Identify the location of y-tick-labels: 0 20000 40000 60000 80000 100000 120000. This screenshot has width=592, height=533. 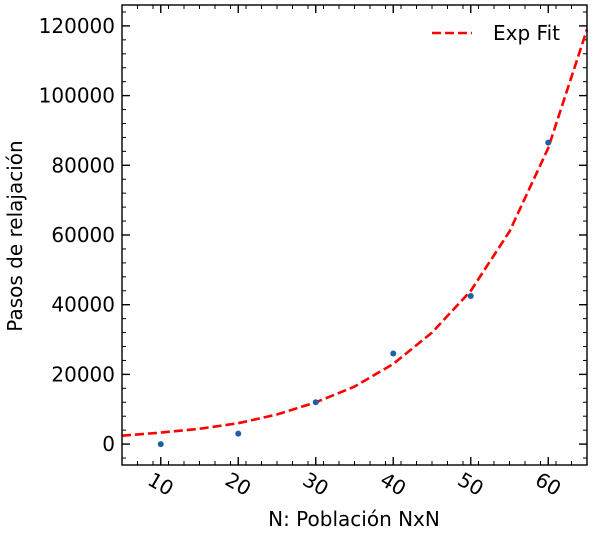
(77, 235).